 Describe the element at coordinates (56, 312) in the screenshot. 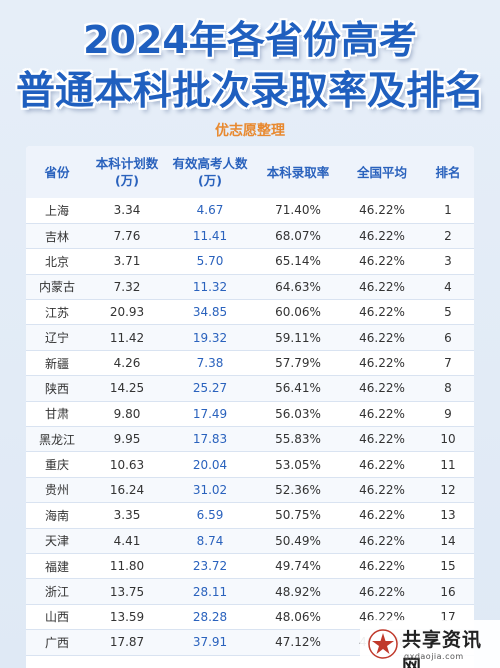

I see `cell-province: 江苏` at that location.